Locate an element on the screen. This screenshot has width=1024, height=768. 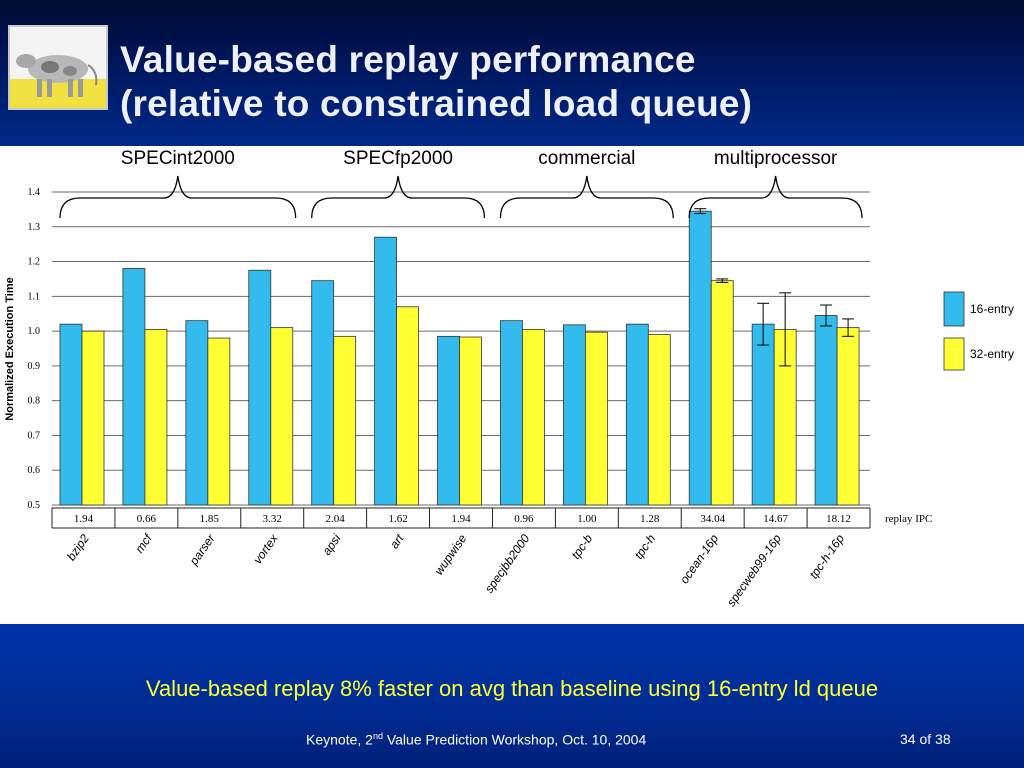
group-label: SPECint2000 is located at coordinates (178, 158).